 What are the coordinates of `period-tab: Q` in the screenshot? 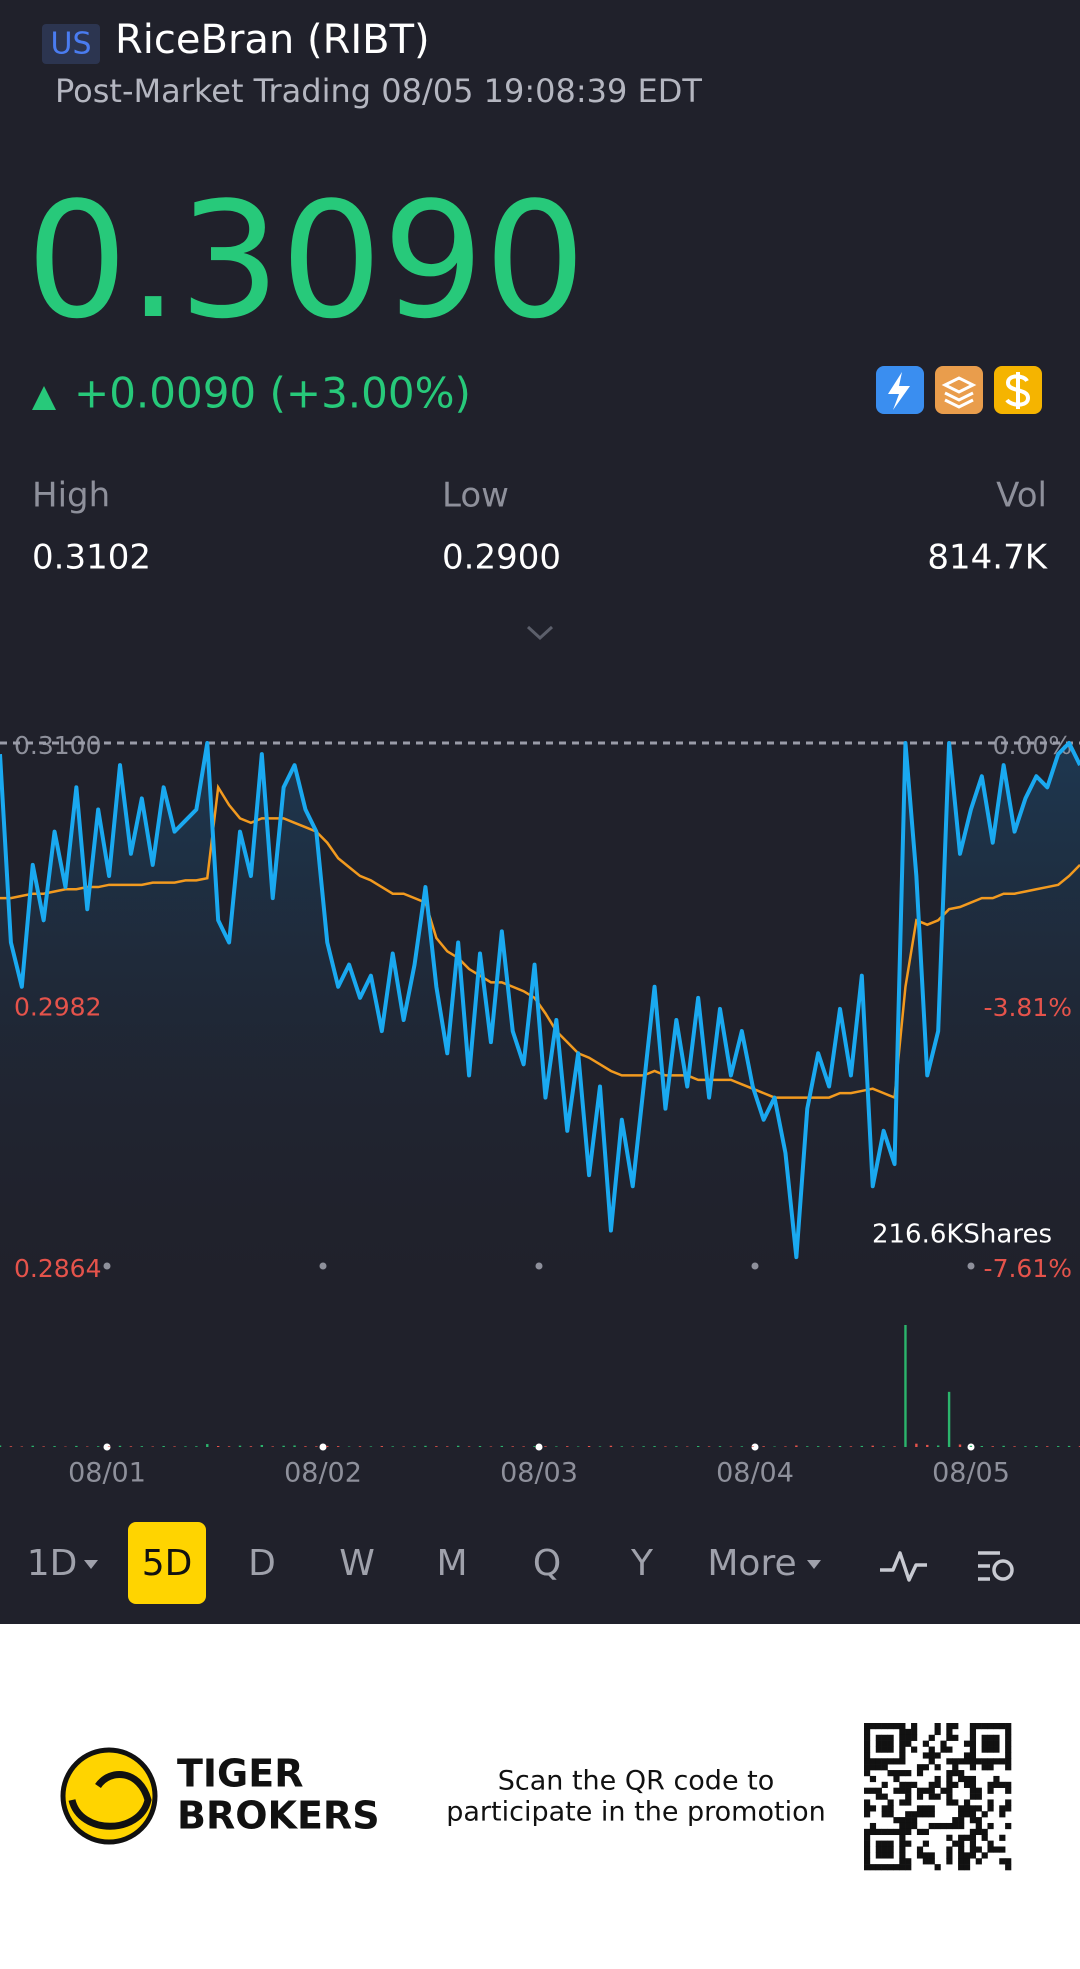 It's located at (547, 1563).